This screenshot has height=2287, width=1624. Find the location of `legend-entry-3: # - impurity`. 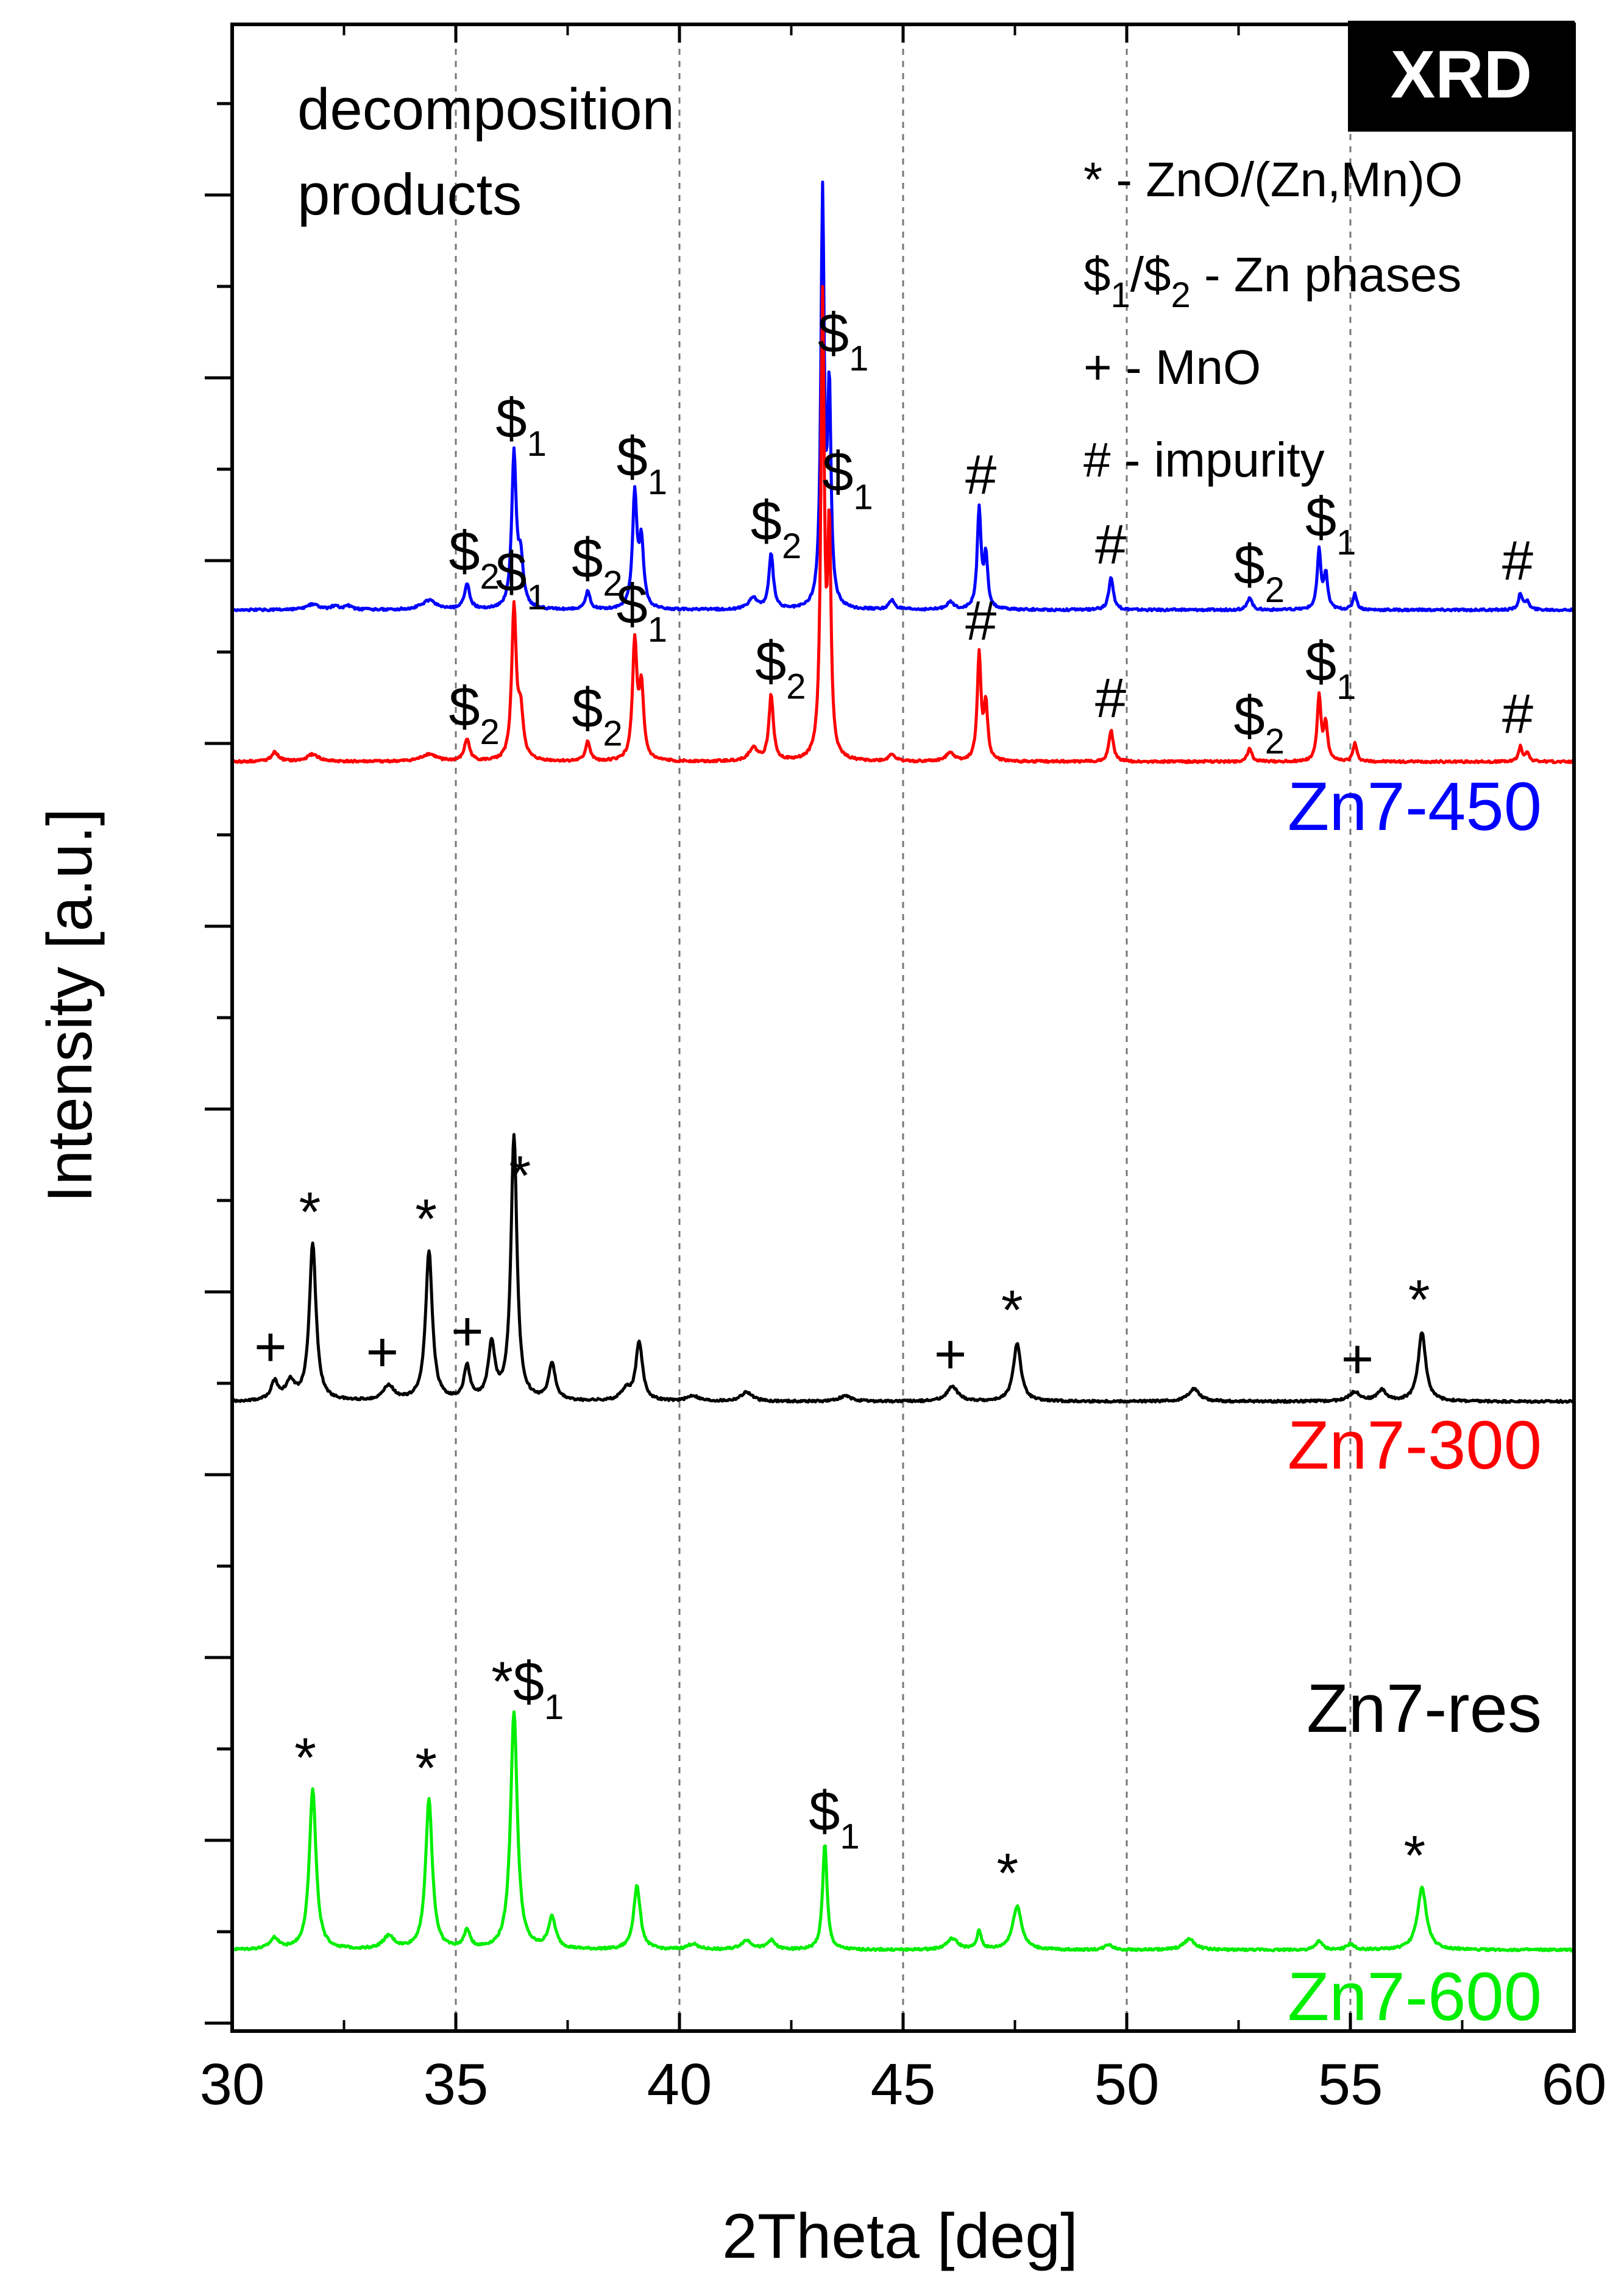

legend-entry-3: # - impurity is located at coordinates (1204, 460).